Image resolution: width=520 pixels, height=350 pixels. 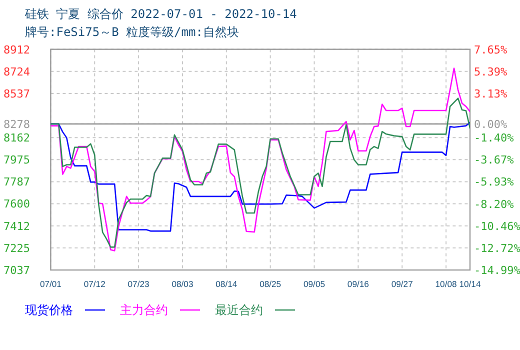 What do you see at coordinates (491, 71) in the screenshot?
I see `y2-tick-label: 5.39%` at bounding box center [491, 71].